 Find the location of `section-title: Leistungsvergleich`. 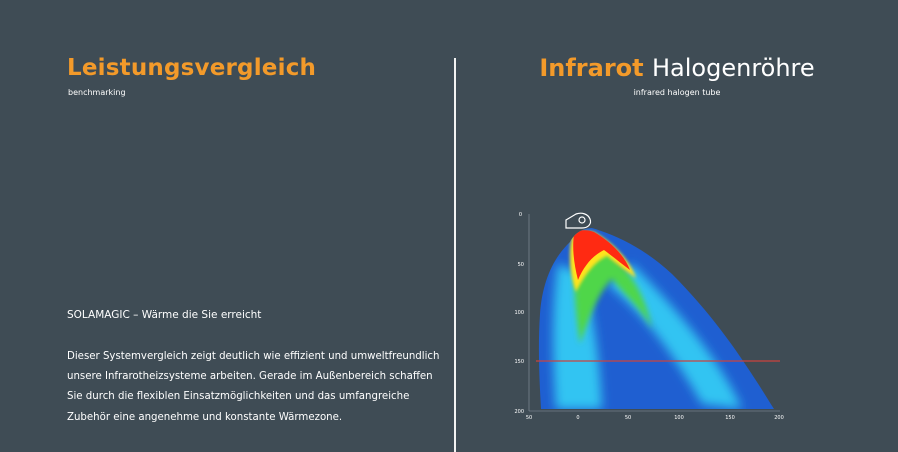

section-title: Leistungsvergleich is located at coordinates (192, 68).